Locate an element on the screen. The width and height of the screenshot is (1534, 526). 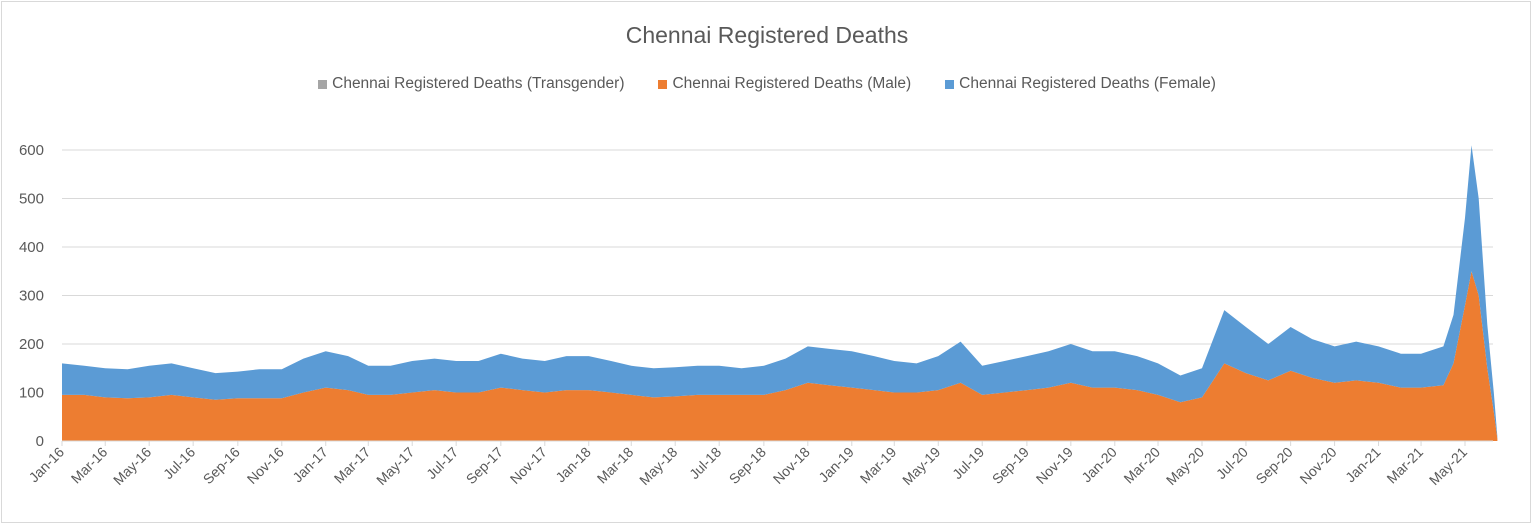
legend-item-female: Chennai Registered Deaths (Female) is located at coordinates (1080, 84).